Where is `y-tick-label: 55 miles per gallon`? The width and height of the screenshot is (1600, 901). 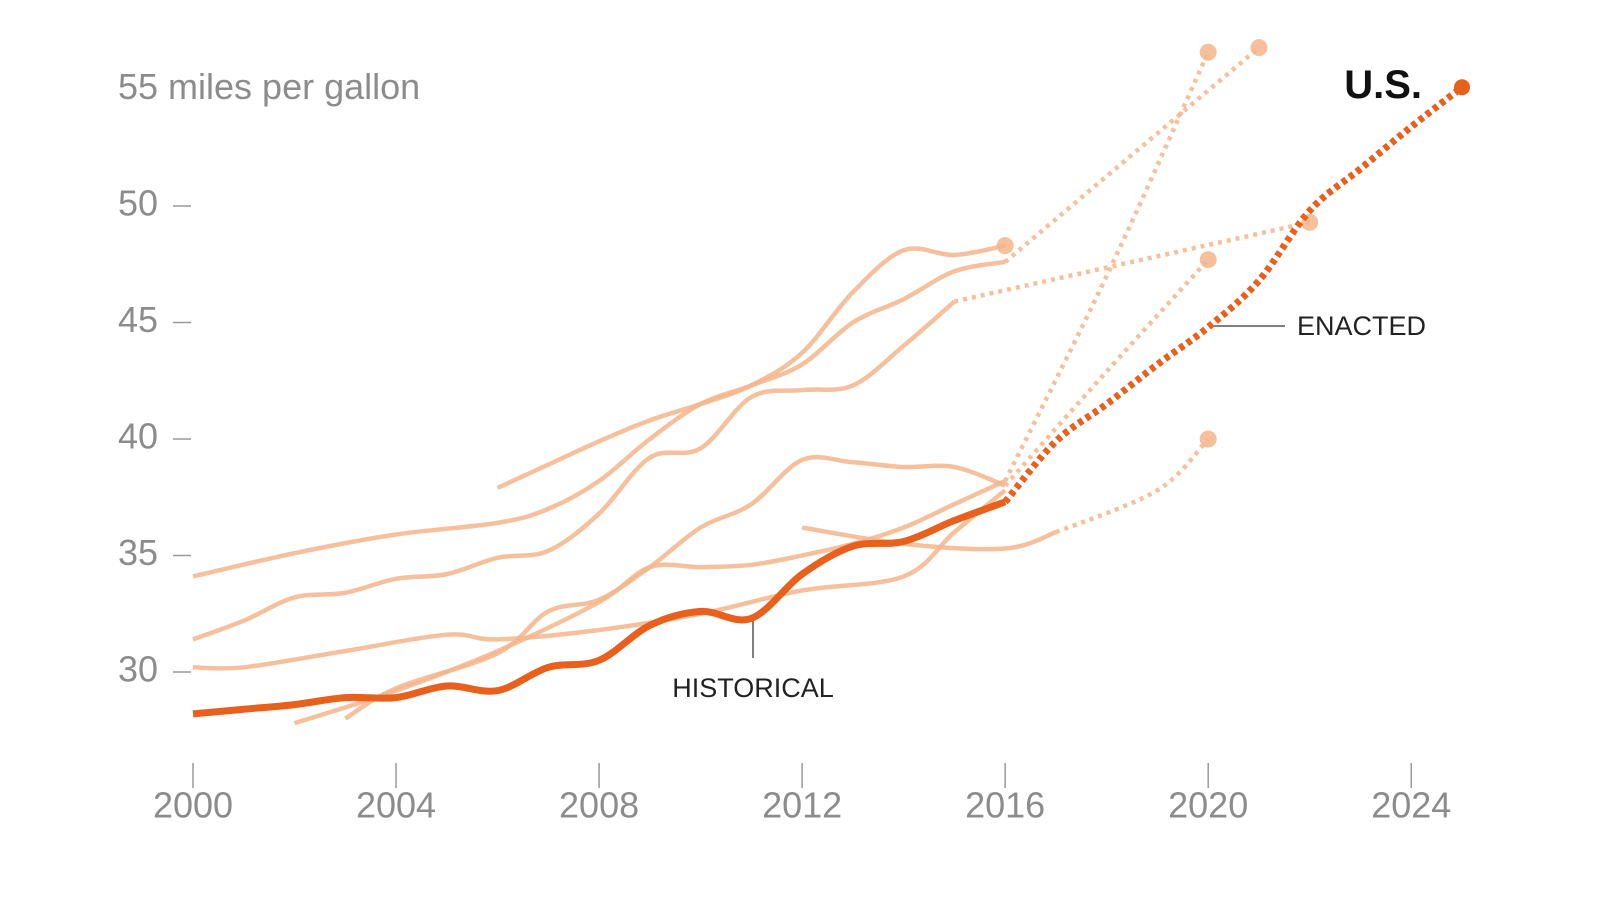 y-tick-label: 55 miles per gallon is located at coordinates (269, 86).